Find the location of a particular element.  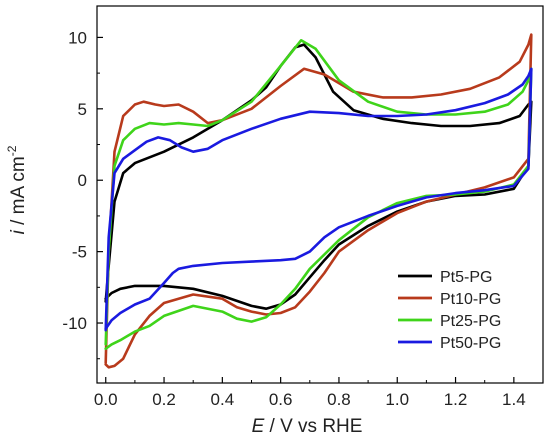

y-tick-label: -5 is located at coordinates (79, 252).